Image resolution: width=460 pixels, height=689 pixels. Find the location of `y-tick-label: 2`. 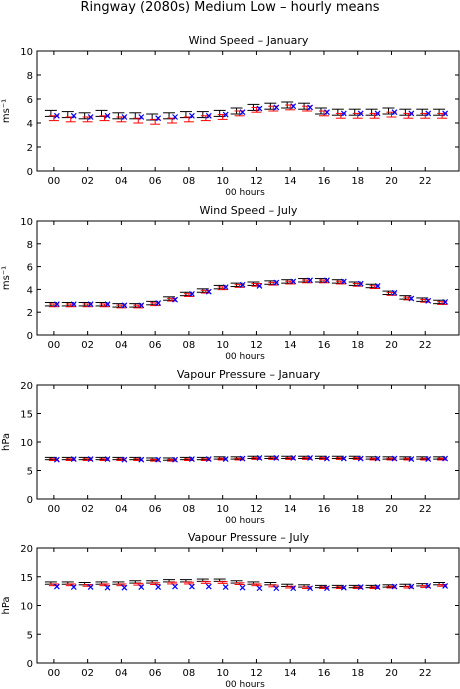

y-tick-label: 2 is located at coordinates (30, 313).